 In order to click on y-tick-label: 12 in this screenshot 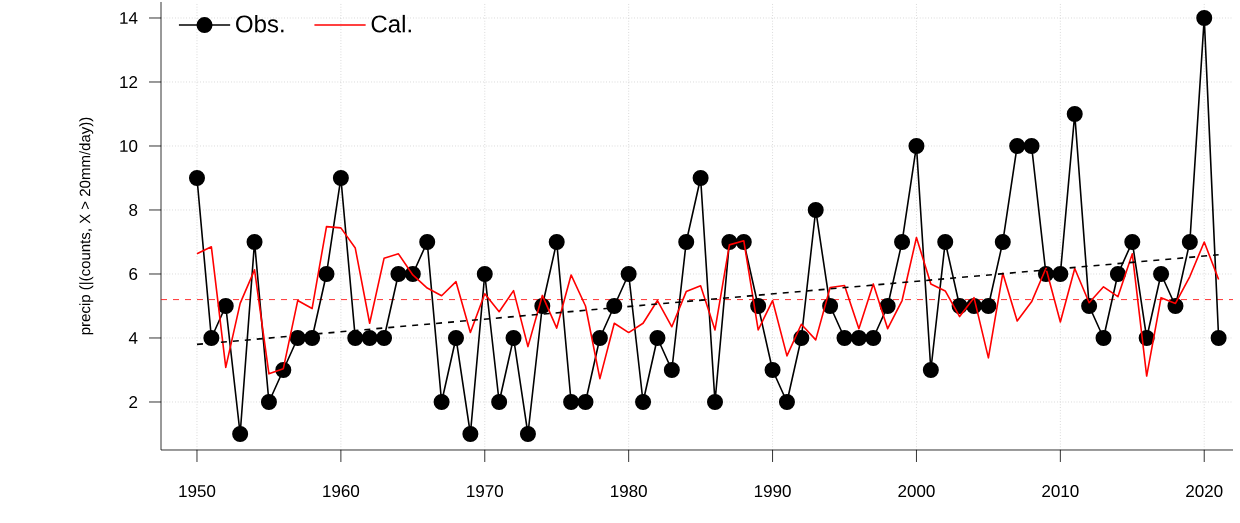, I will do `click(129, 82)`.